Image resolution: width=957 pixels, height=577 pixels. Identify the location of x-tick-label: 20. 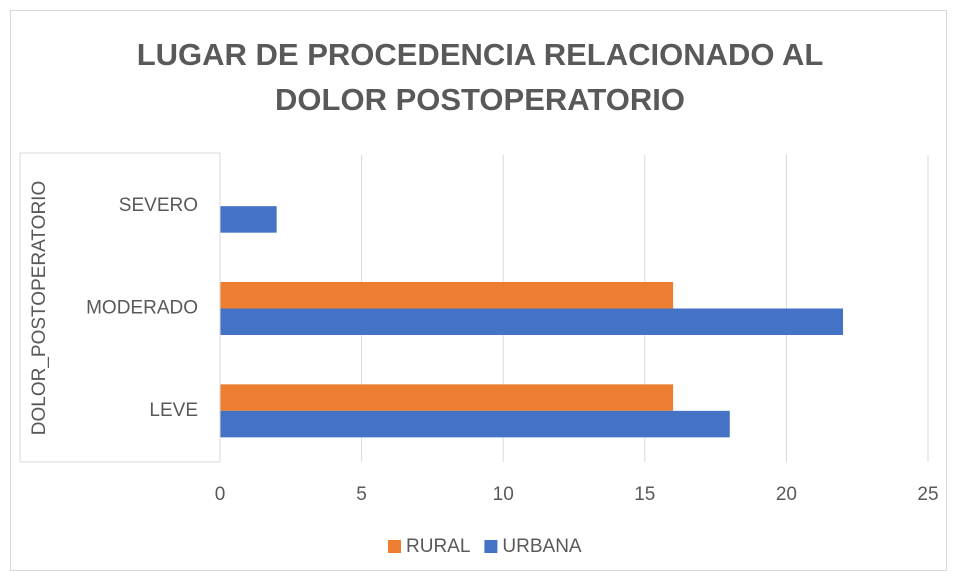
(786, 494).